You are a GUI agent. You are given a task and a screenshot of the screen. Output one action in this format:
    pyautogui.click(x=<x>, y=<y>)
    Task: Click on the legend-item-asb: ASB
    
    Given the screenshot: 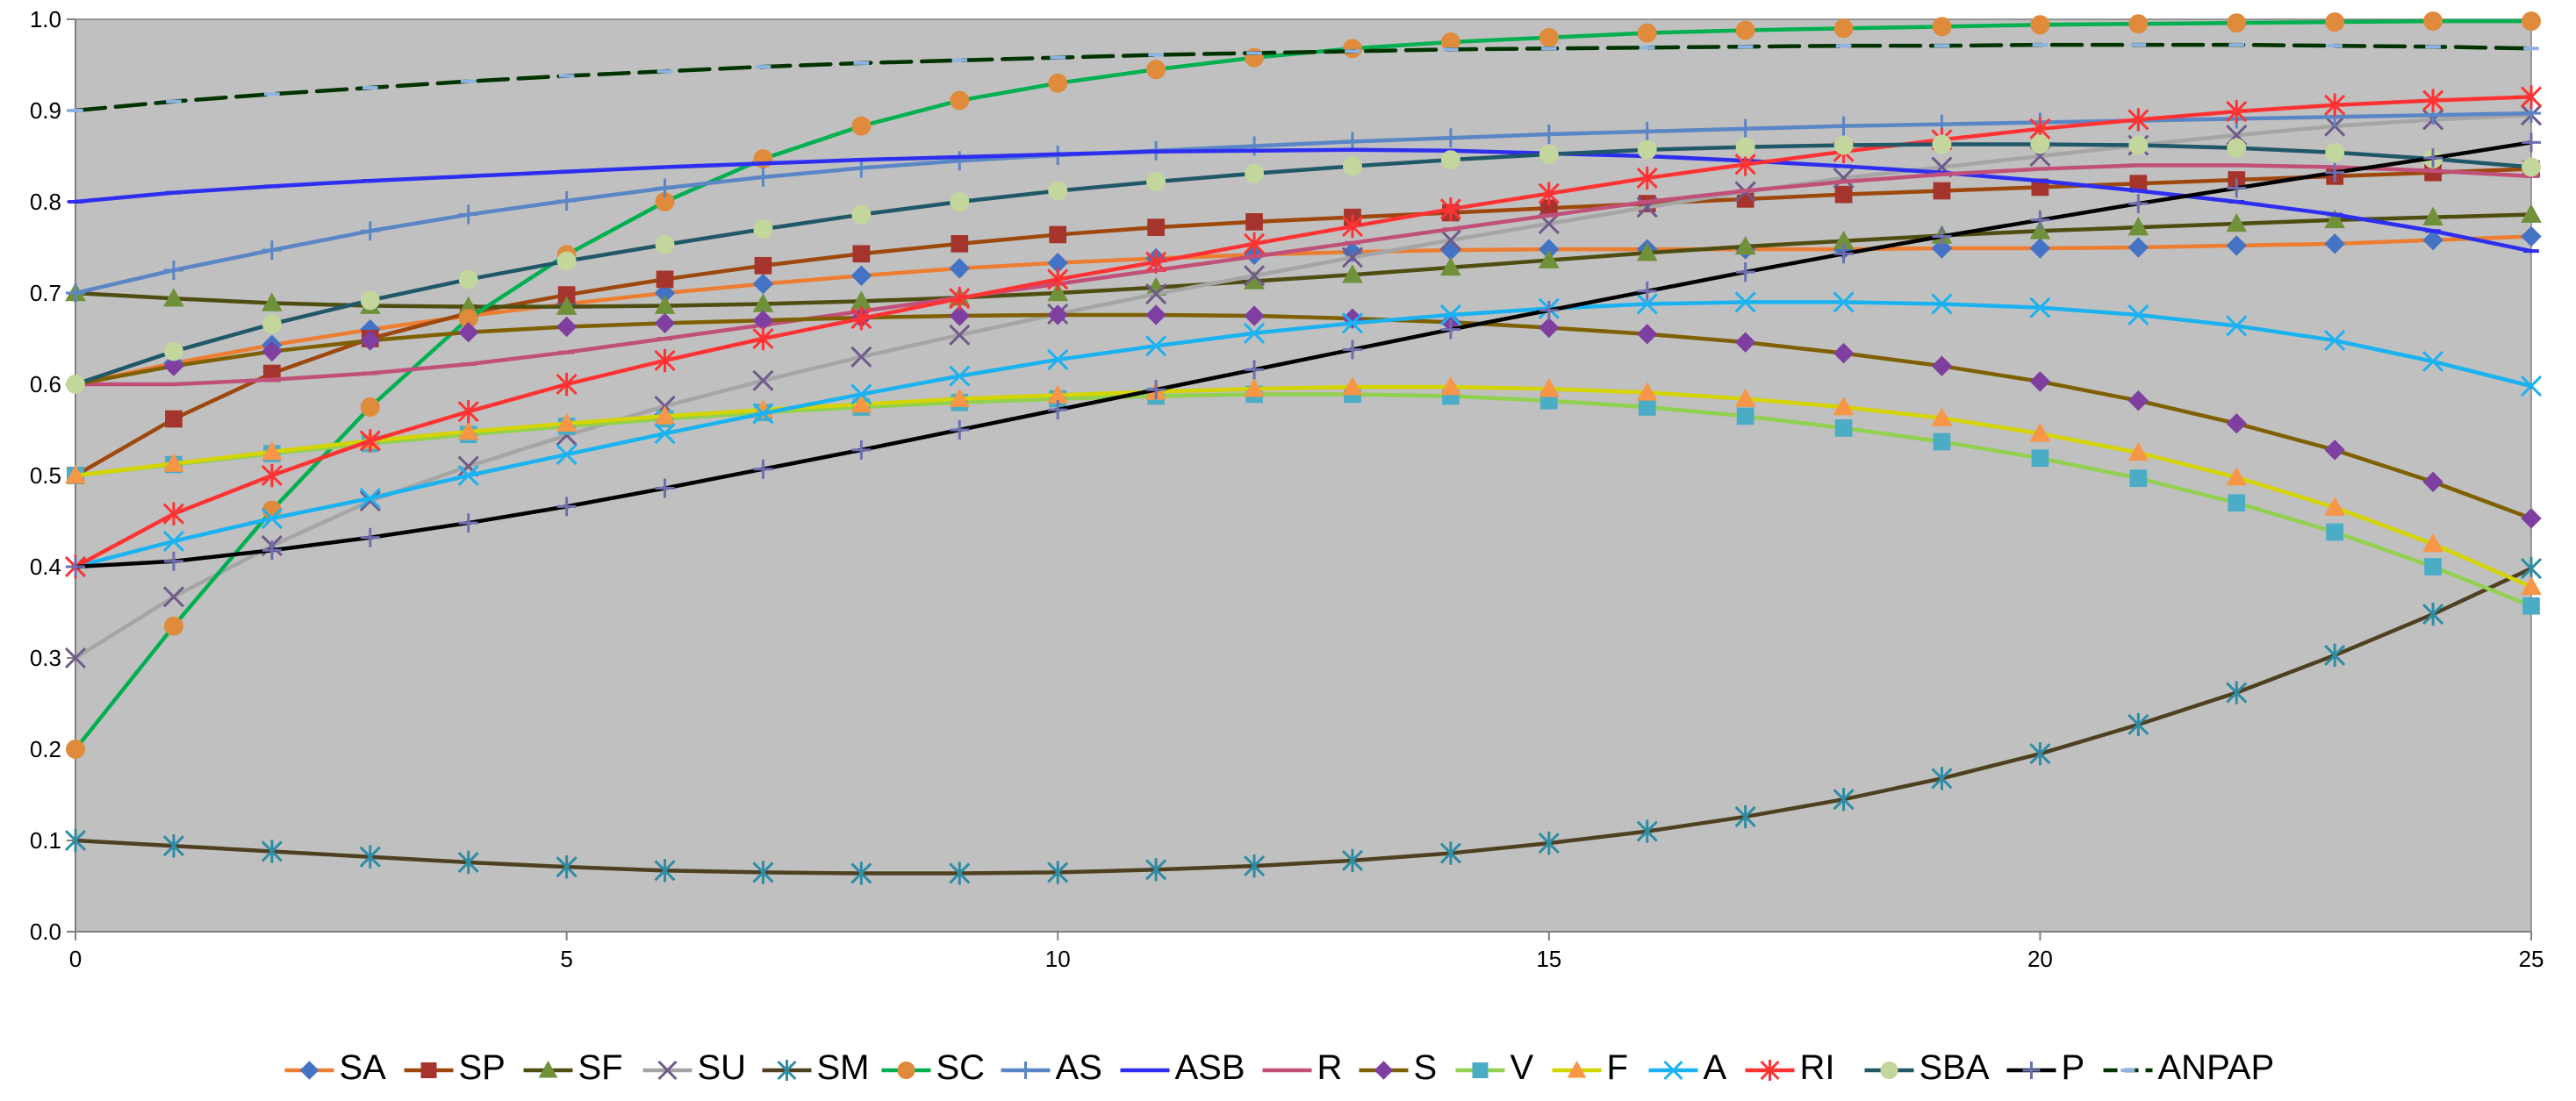 What is the action you would take?
    pyautogui.click(x=1183, y=1068)
    